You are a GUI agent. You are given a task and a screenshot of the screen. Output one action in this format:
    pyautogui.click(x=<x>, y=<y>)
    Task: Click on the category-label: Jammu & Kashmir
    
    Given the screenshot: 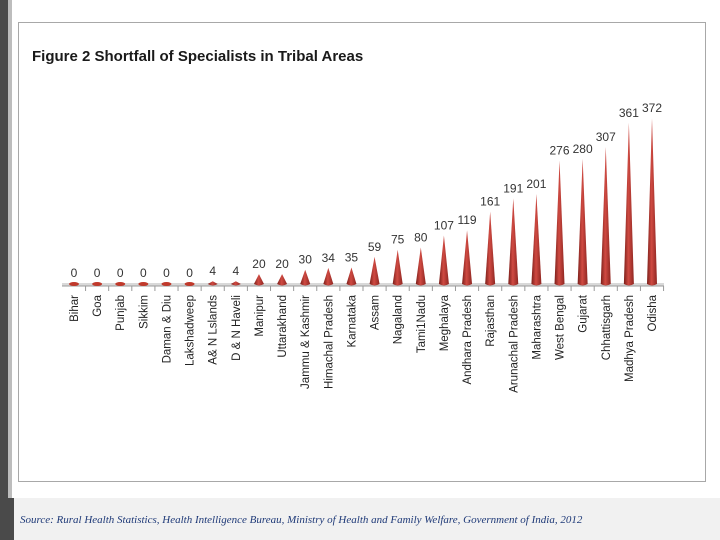 What is the action you would take?
    pyautogui.click(x=306, y=342)
    